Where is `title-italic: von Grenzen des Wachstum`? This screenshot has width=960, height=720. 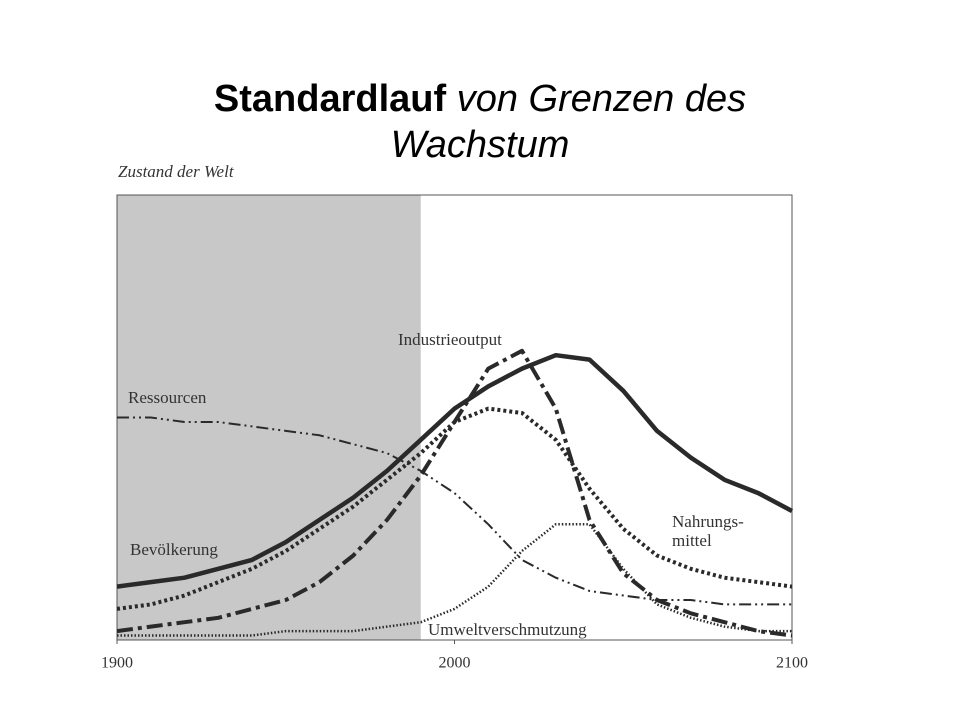
title-italic: von Grenzen des Wachstum is located at coordinates (568, 122).